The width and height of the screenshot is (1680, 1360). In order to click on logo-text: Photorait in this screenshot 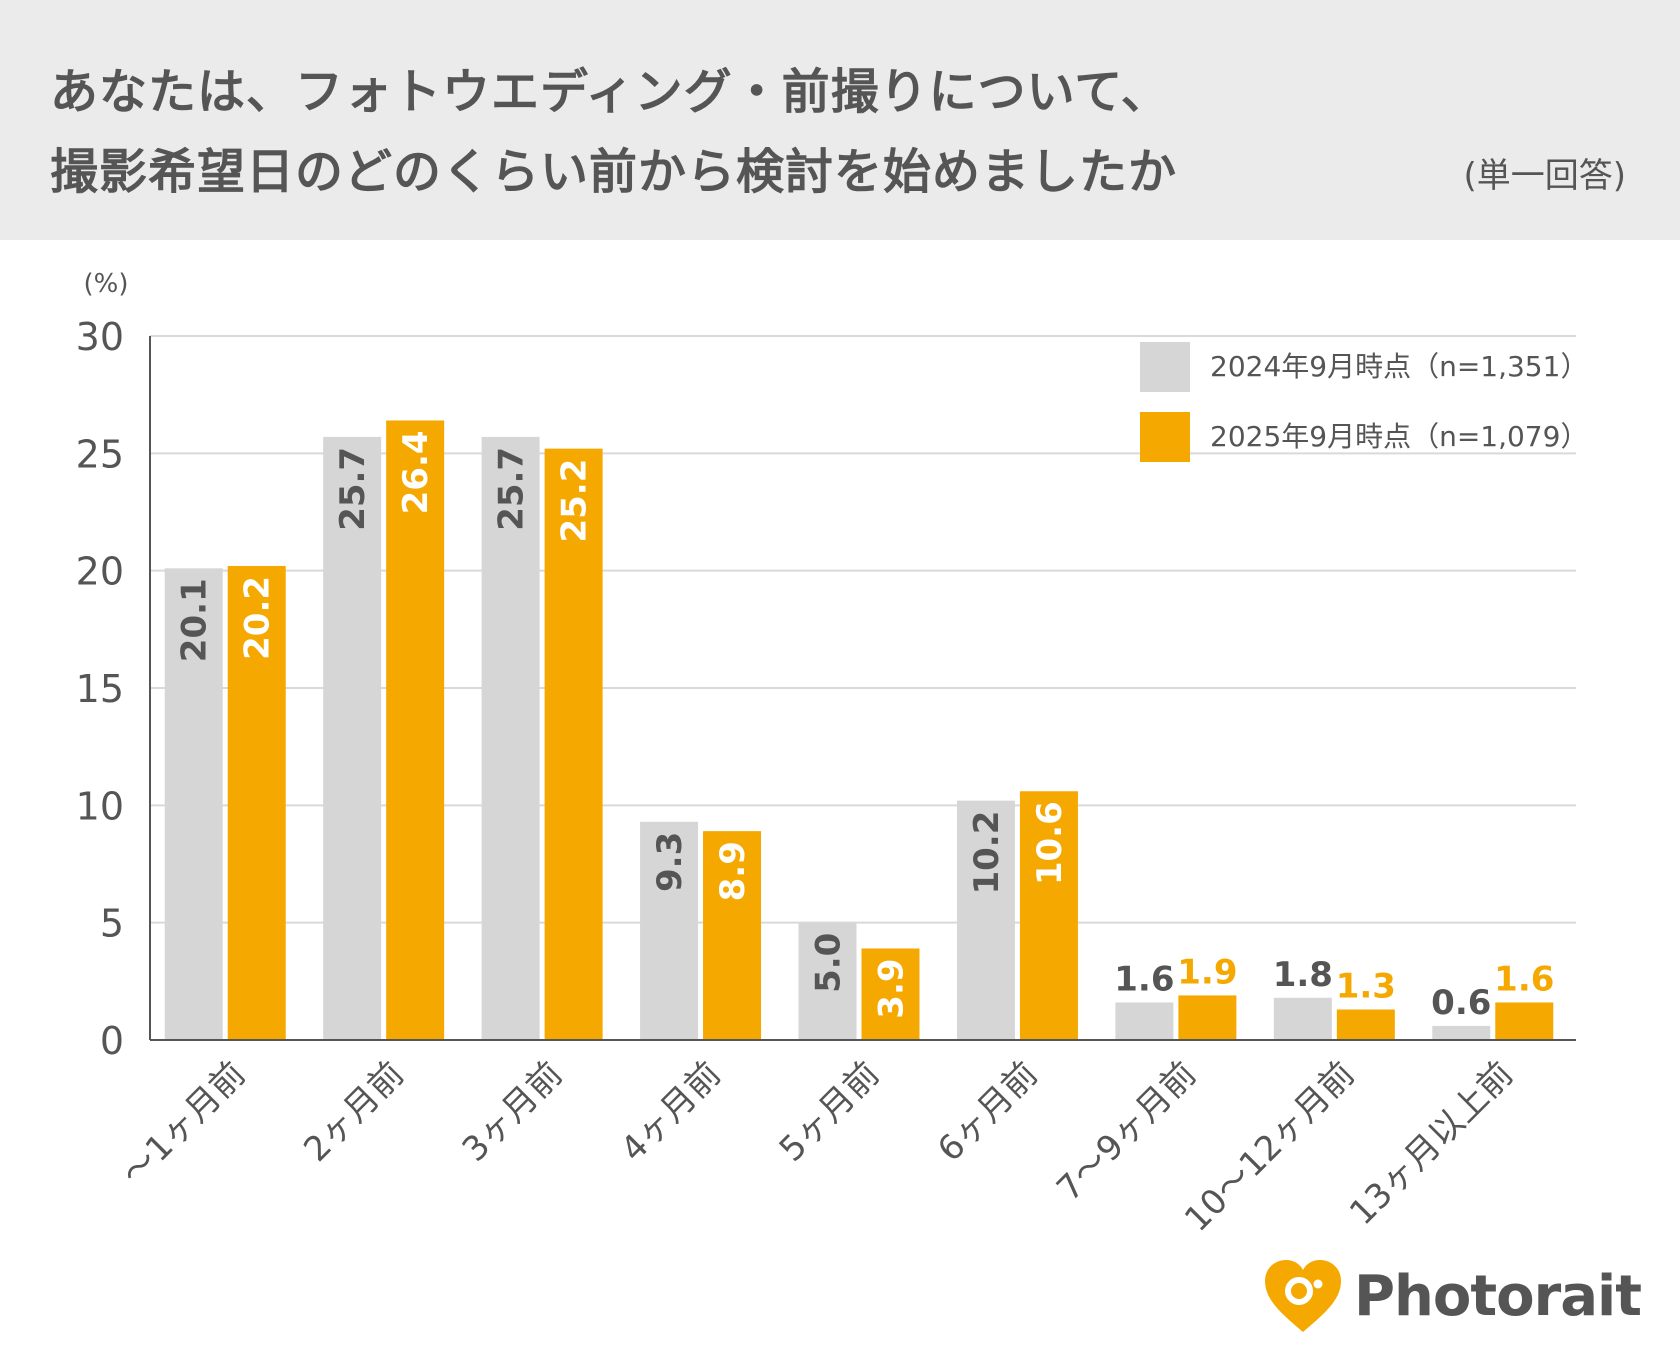, I will do `click(1498, 1296)`.